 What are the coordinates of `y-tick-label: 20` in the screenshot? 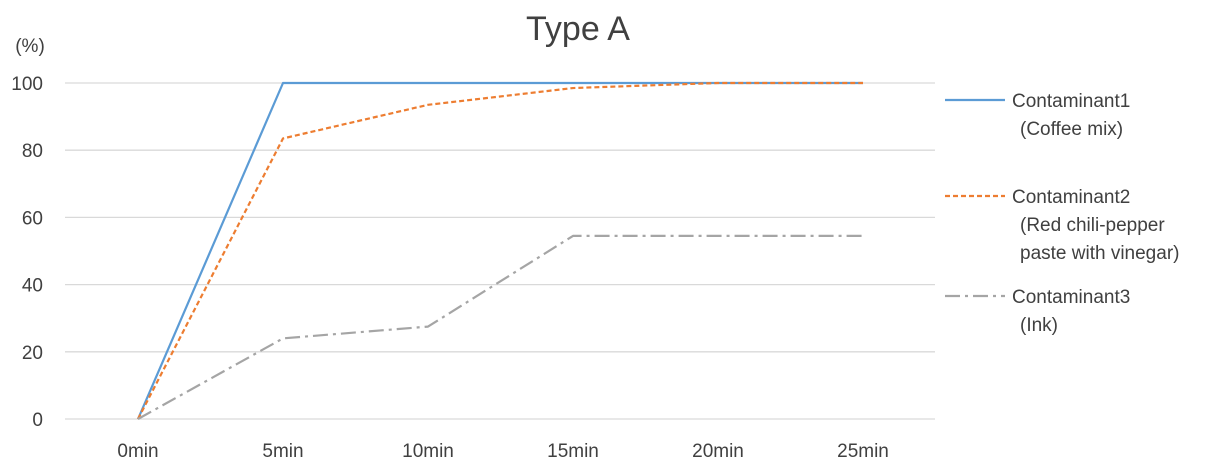 It's located at (32, 353).